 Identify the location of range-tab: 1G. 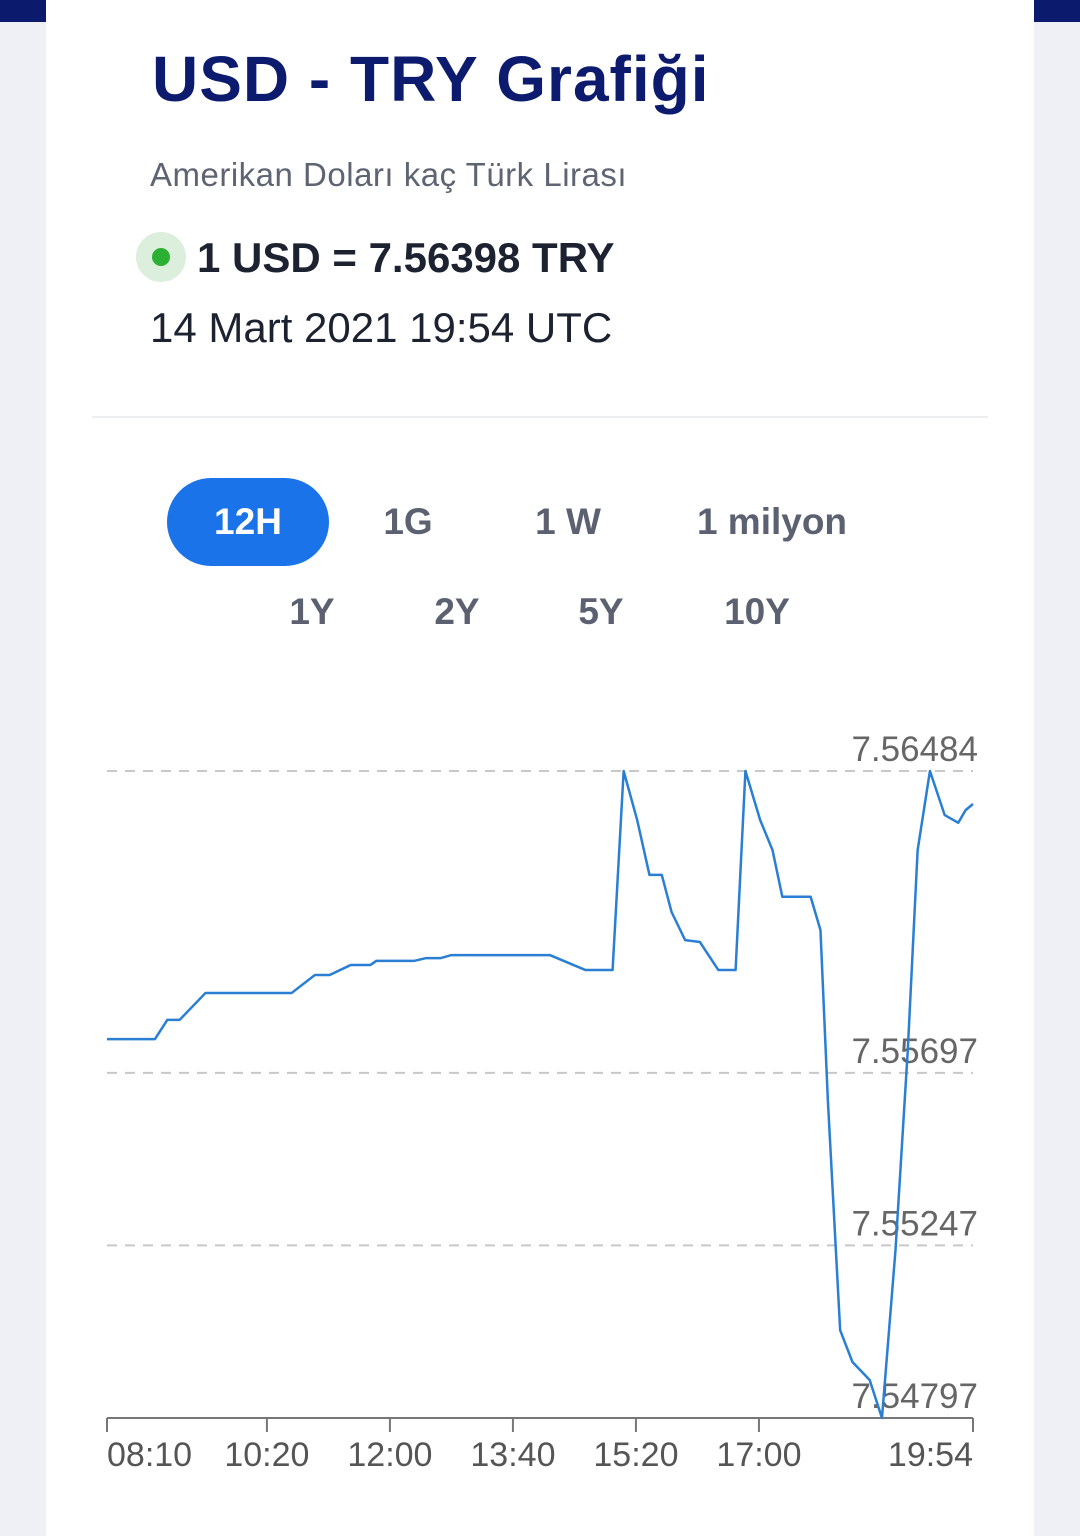
(408, 521).